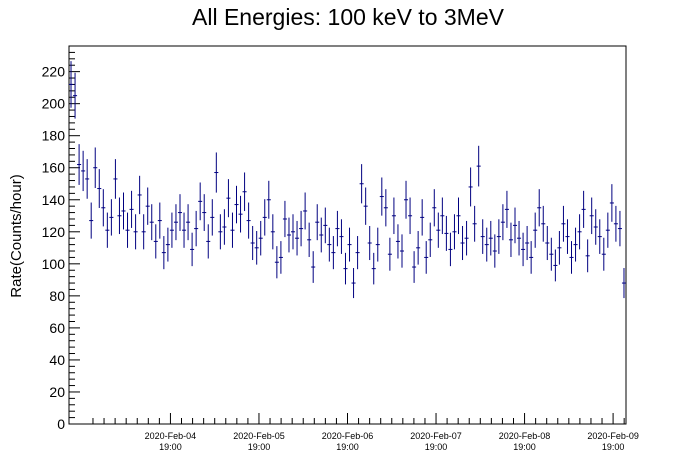  What do you see at coordinates (54, 72) in the screenshot?
I see `y-tick-label: 220` at bounding box center [54, 72].